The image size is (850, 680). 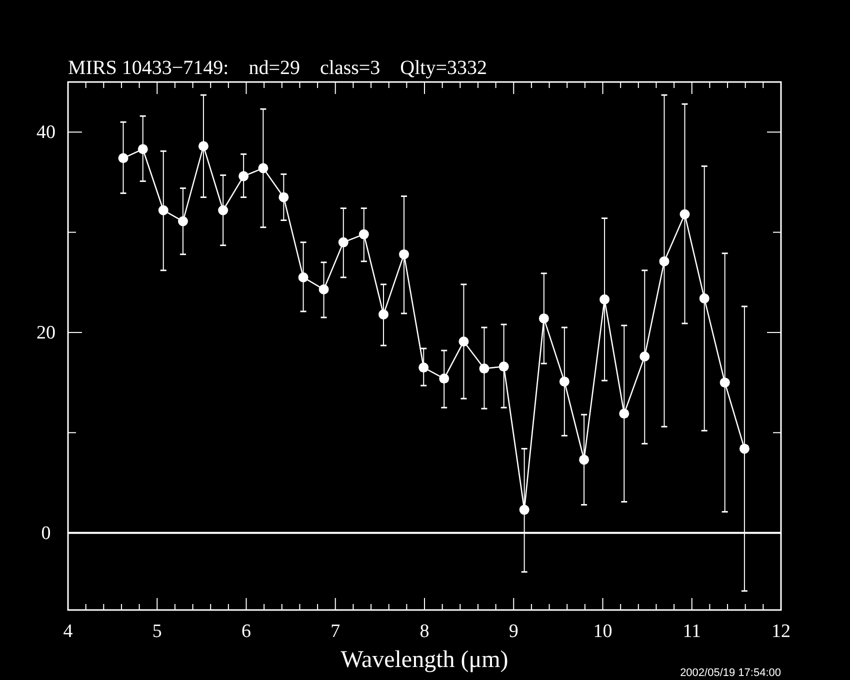 I want to click on x-tick-label: 12, so click(x=781, y=631).